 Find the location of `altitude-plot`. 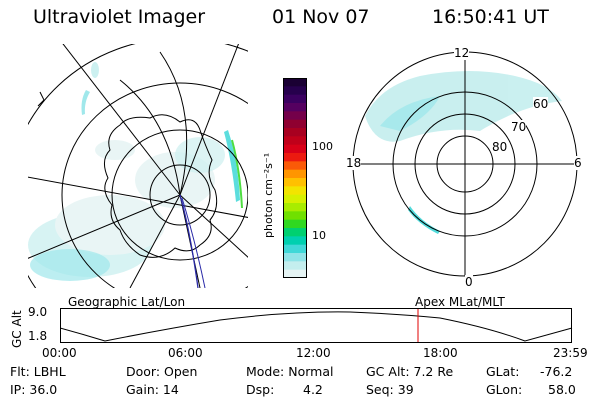

altitude-plot is located at coordinates (316, 325).